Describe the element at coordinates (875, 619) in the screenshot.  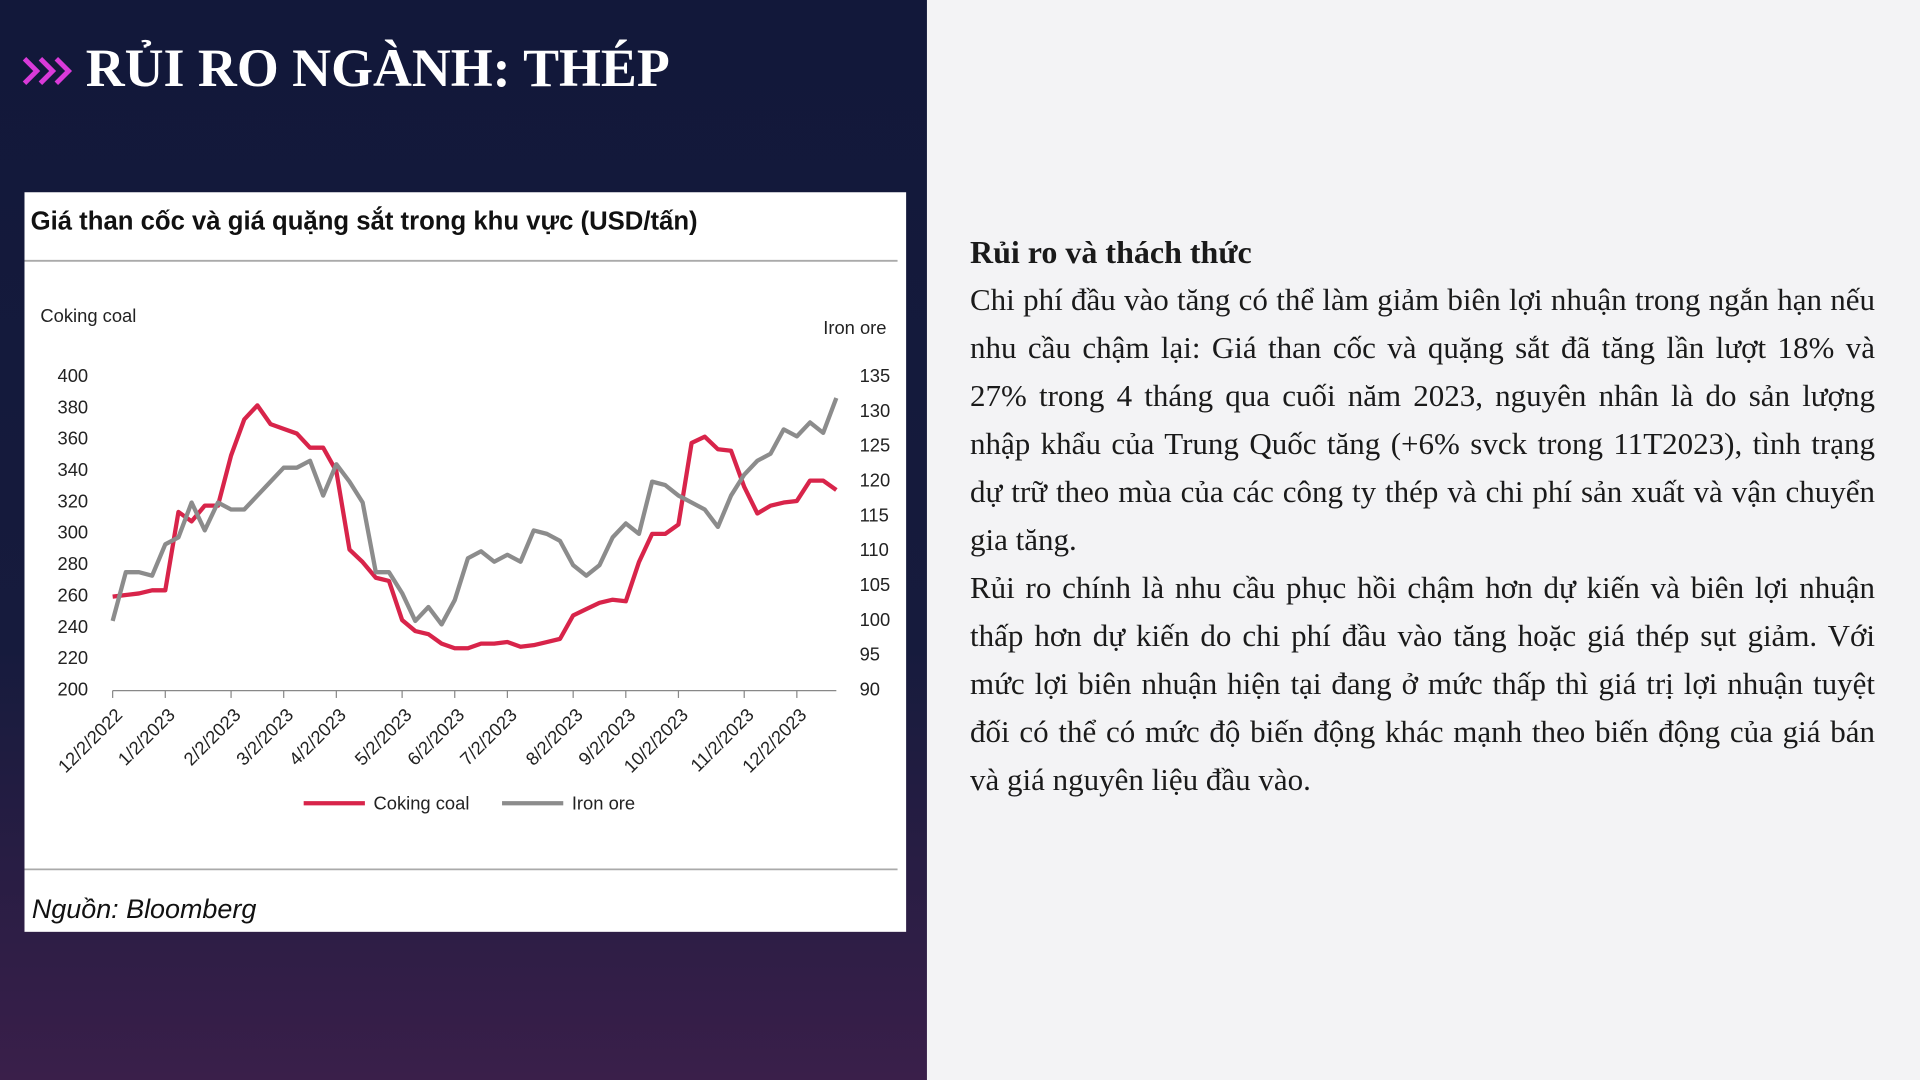
I see `y2-tick-label: 100` at that location.